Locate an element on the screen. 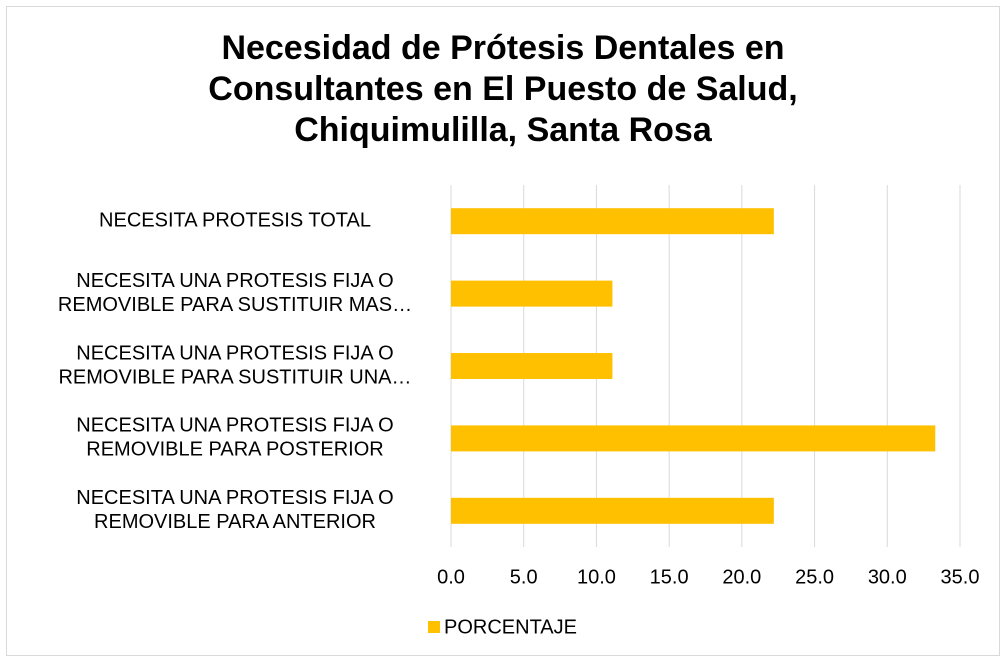  x-tick-label: 5.0 is located at coordinates (524, 577).